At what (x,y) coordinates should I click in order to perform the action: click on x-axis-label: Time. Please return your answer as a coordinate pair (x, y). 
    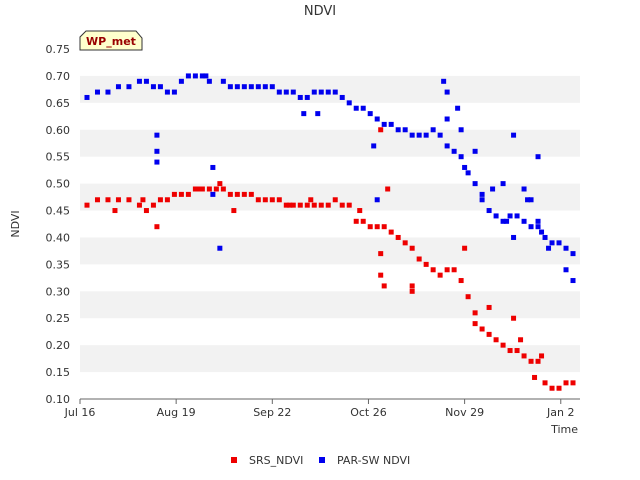
    Looking at the image, I should click on (564, 429).